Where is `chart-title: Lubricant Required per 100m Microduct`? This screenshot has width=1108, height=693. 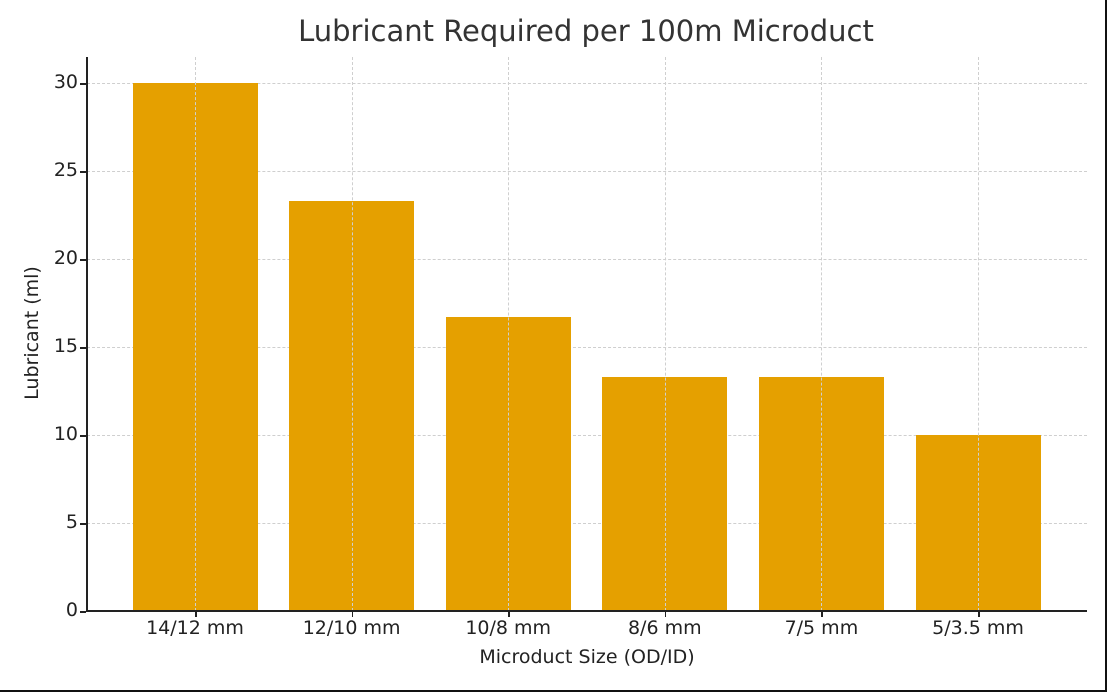
chart-title: Lubricant Required per 100m Microduct is located at coordinates (586, 31).